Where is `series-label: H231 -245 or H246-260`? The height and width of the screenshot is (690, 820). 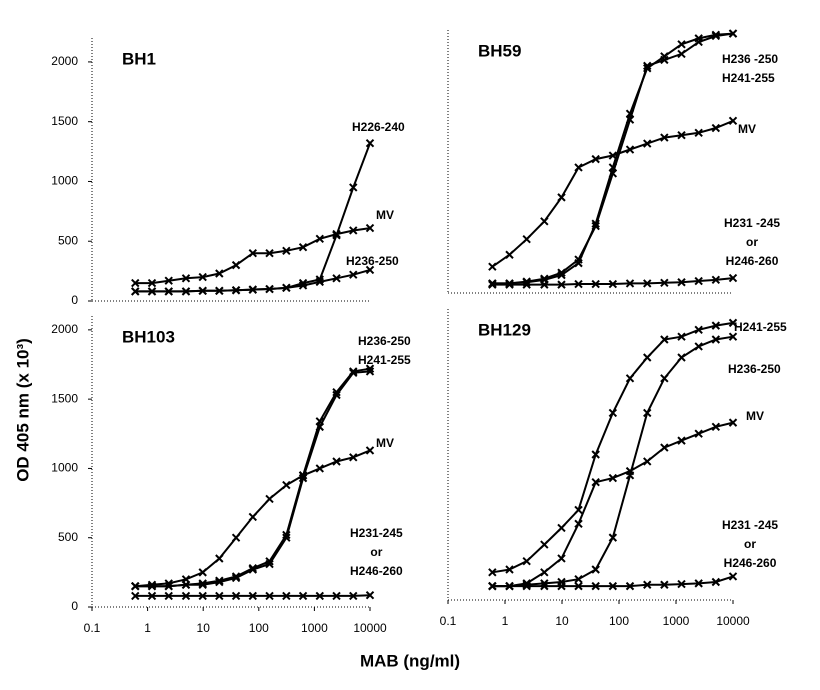
series-label: H231 -245 or H246-260 is located at coordinates (752, 242).